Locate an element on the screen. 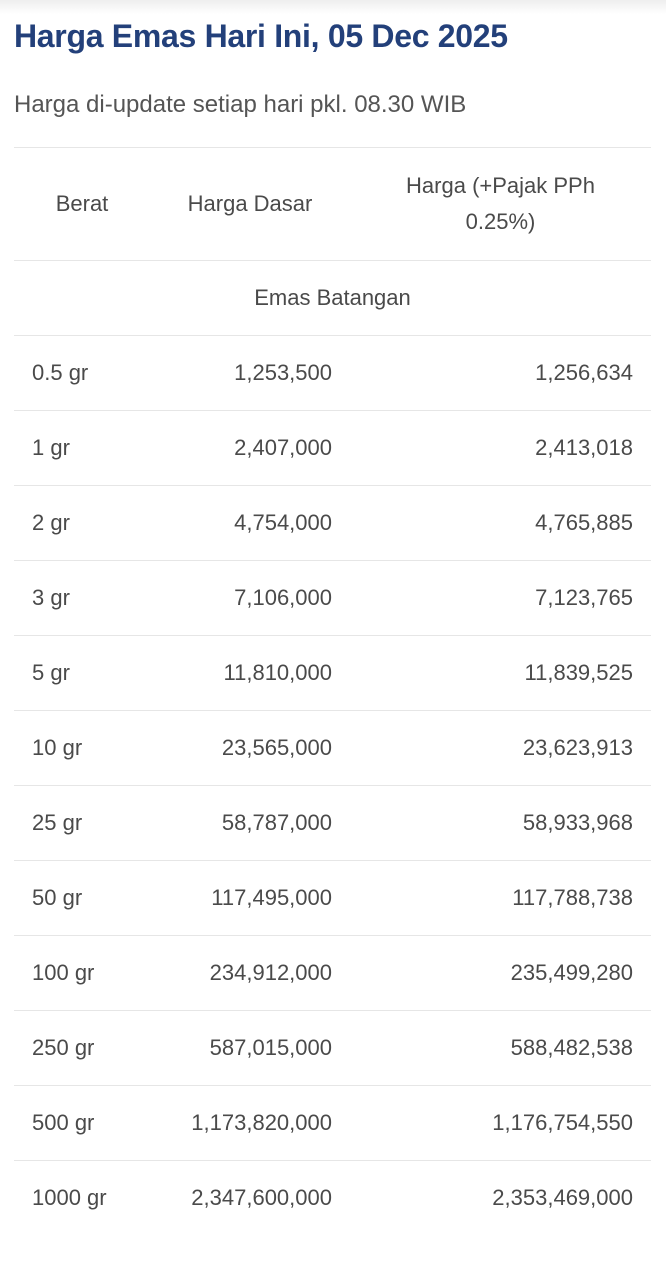 This screenshot has width=666, height=1264. price-with-tax-cell: 117,788,738 is located at coordinates (500, 898).